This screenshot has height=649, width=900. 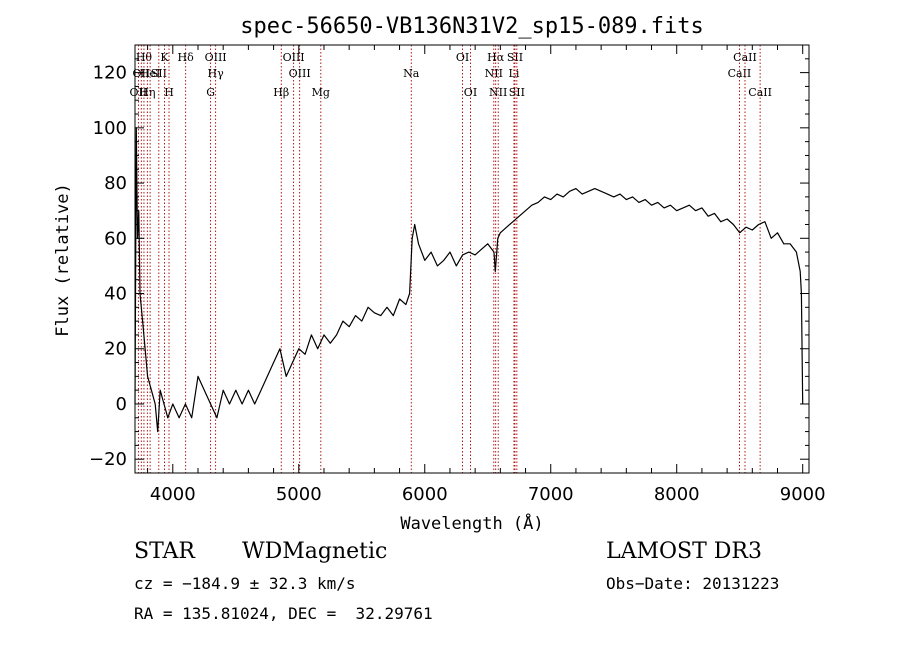 I want to click on spectral-line-label: HeI, so click(x=150, y=73).